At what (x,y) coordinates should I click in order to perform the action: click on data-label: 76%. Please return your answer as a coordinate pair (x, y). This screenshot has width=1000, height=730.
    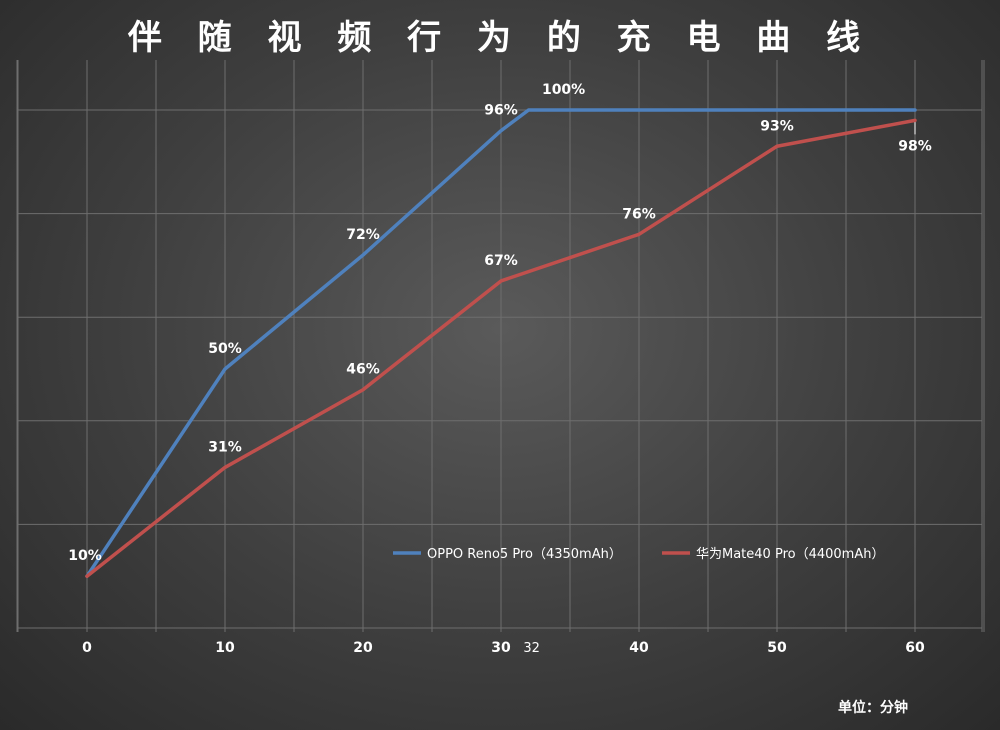
    Looking at the image, I should click on (639, 214).